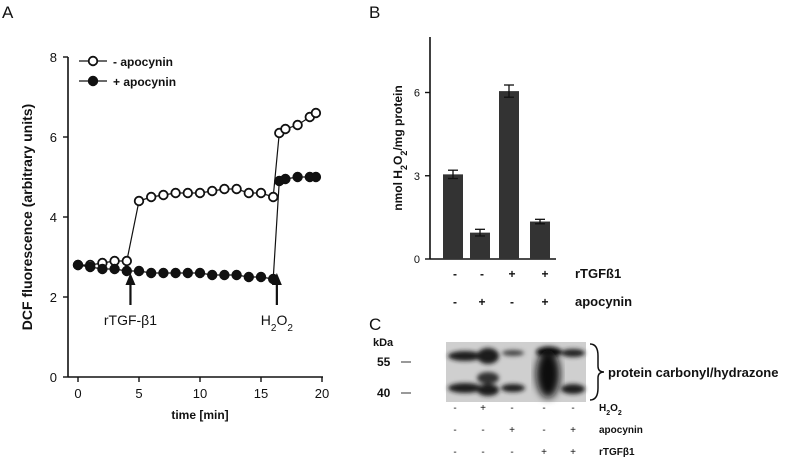 The height and width of the screenshot is (462, 794). What do you see at coordinates (143, 62) in the screenshot?
I see `legend-label: - apocynin` at bounding box center [143, 62].